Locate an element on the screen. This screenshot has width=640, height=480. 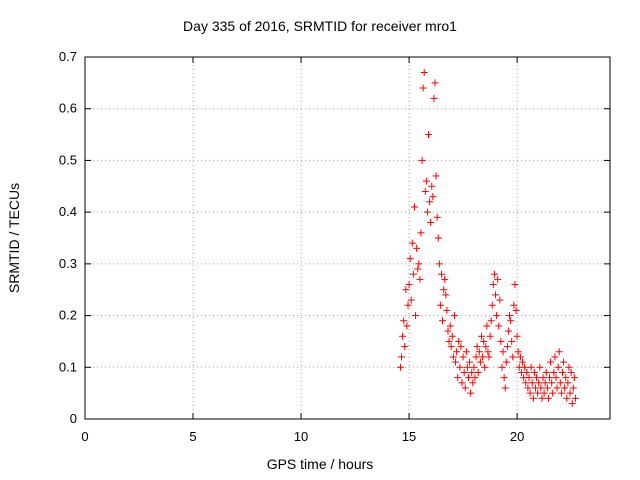
y-tick-label: 0.4 is located at coordinates (68, 211).